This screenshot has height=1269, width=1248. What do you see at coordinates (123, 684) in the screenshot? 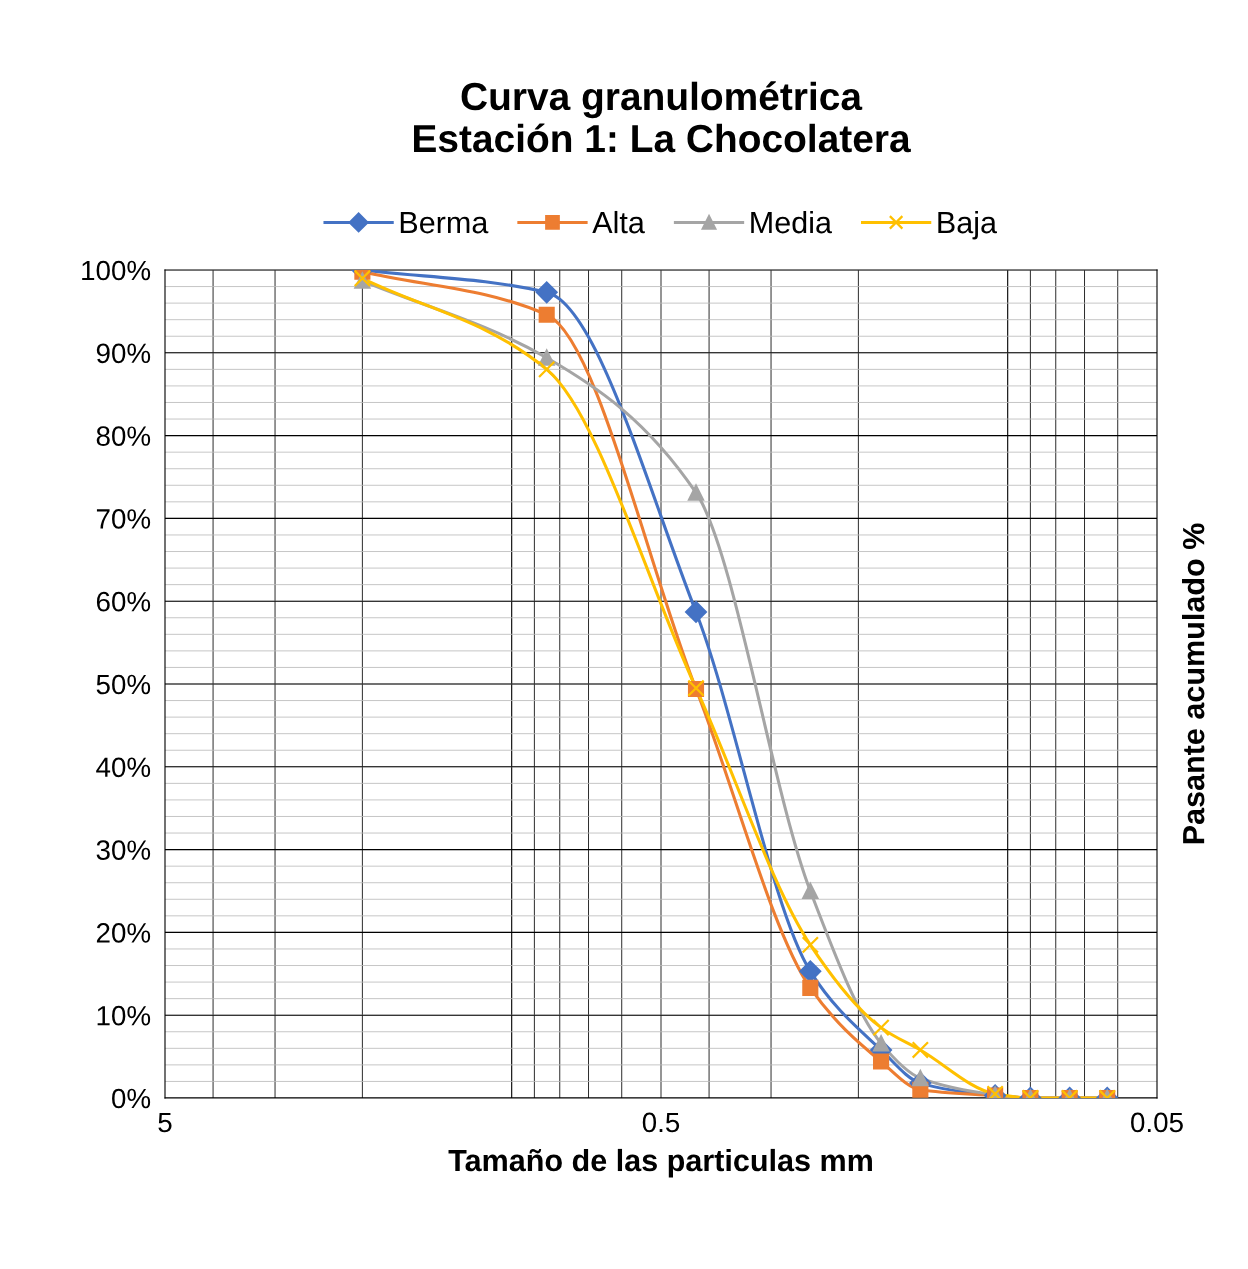
I see `y-tick-label: 50%` at bounding box center [123, 684].